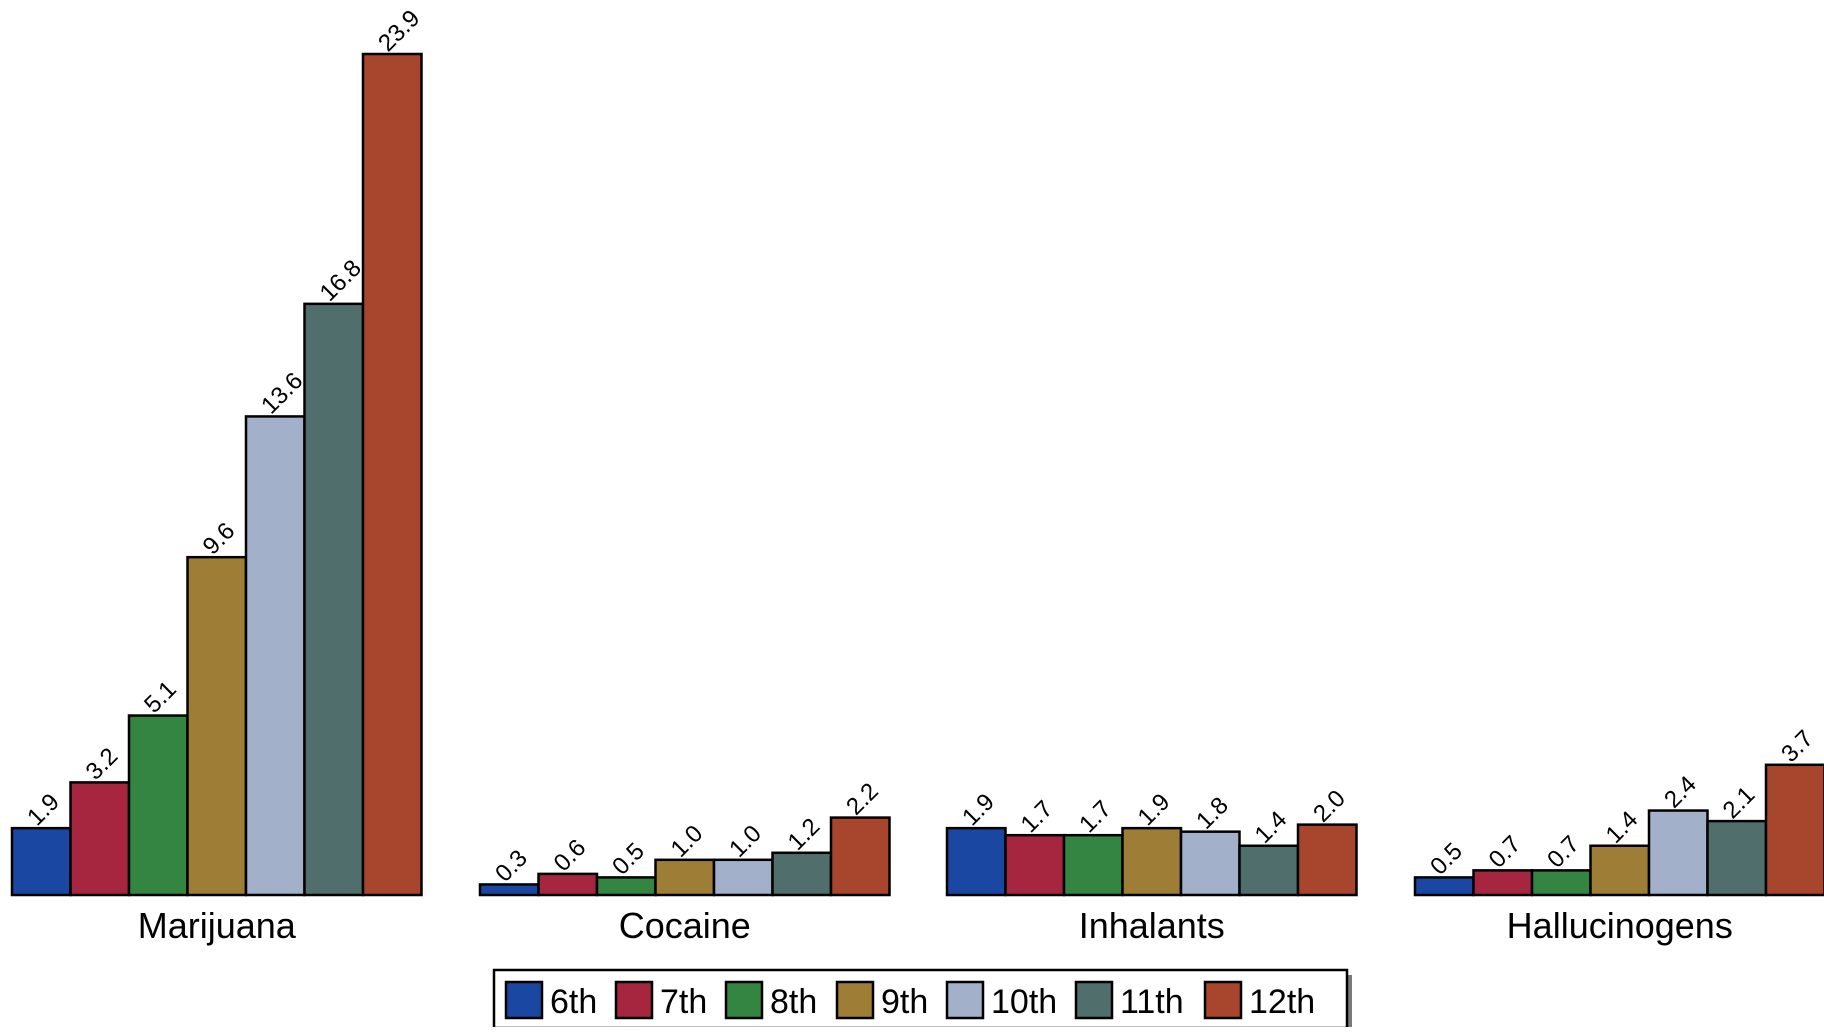  What do you see at coordinates (1094, 1000) in the screenshot?
I see `legend-swatch-11th` at bounding box center [1094, 1000].